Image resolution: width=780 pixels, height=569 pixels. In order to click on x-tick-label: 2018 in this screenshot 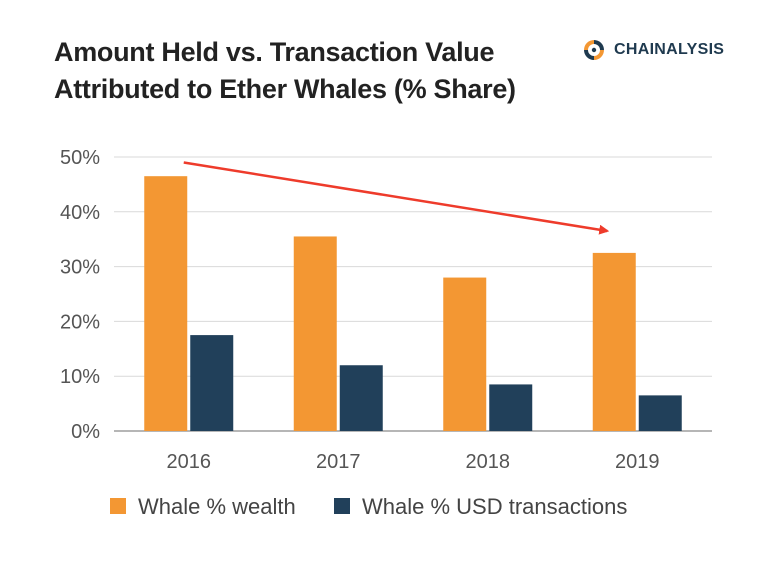, I will do `click(488, 462)`.